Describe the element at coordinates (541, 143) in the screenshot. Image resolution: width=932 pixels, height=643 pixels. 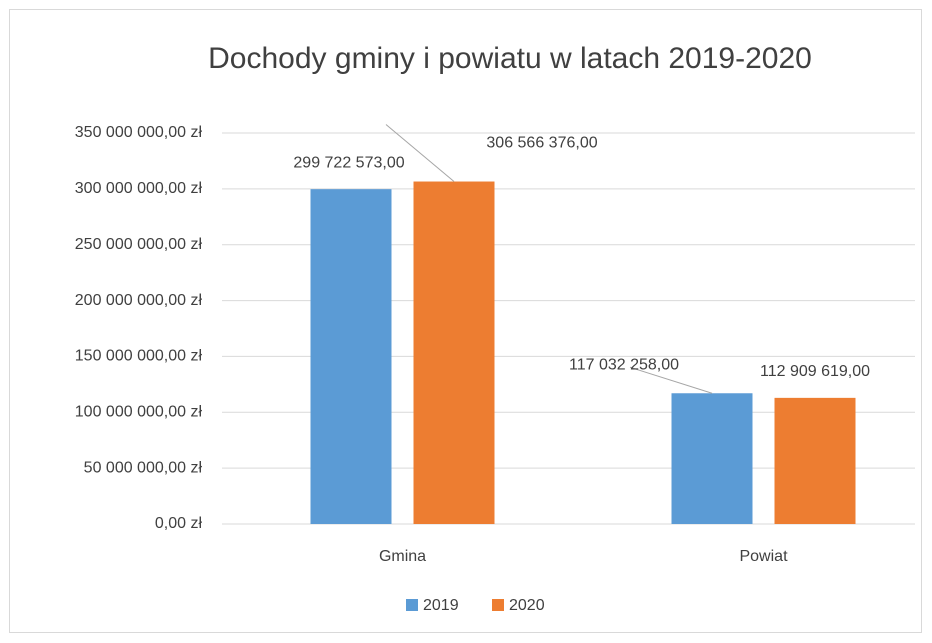
I see `data-label: 306 566 376,00` at that location.